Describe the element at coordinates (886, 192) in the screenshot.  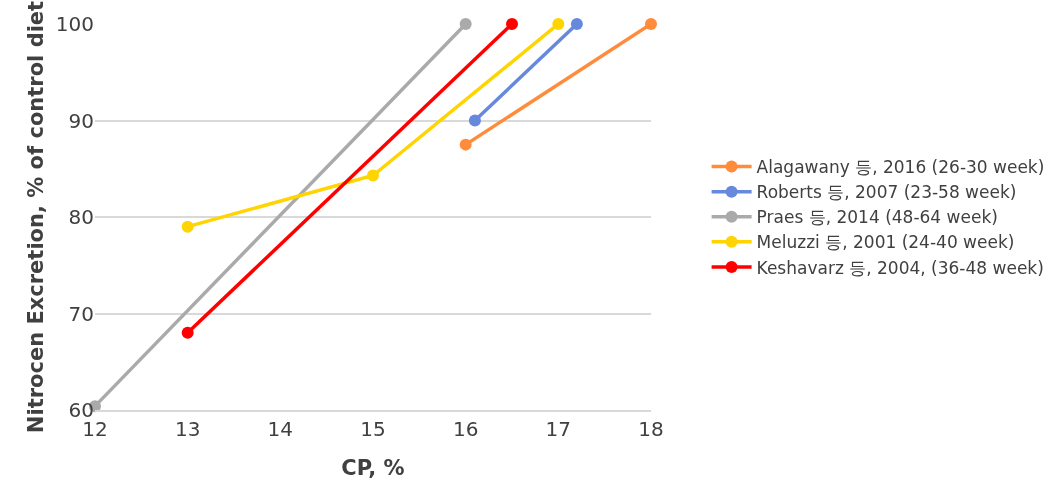
I see `legend-label: Roberts 등, 2007 (23-58 week)` at that location.